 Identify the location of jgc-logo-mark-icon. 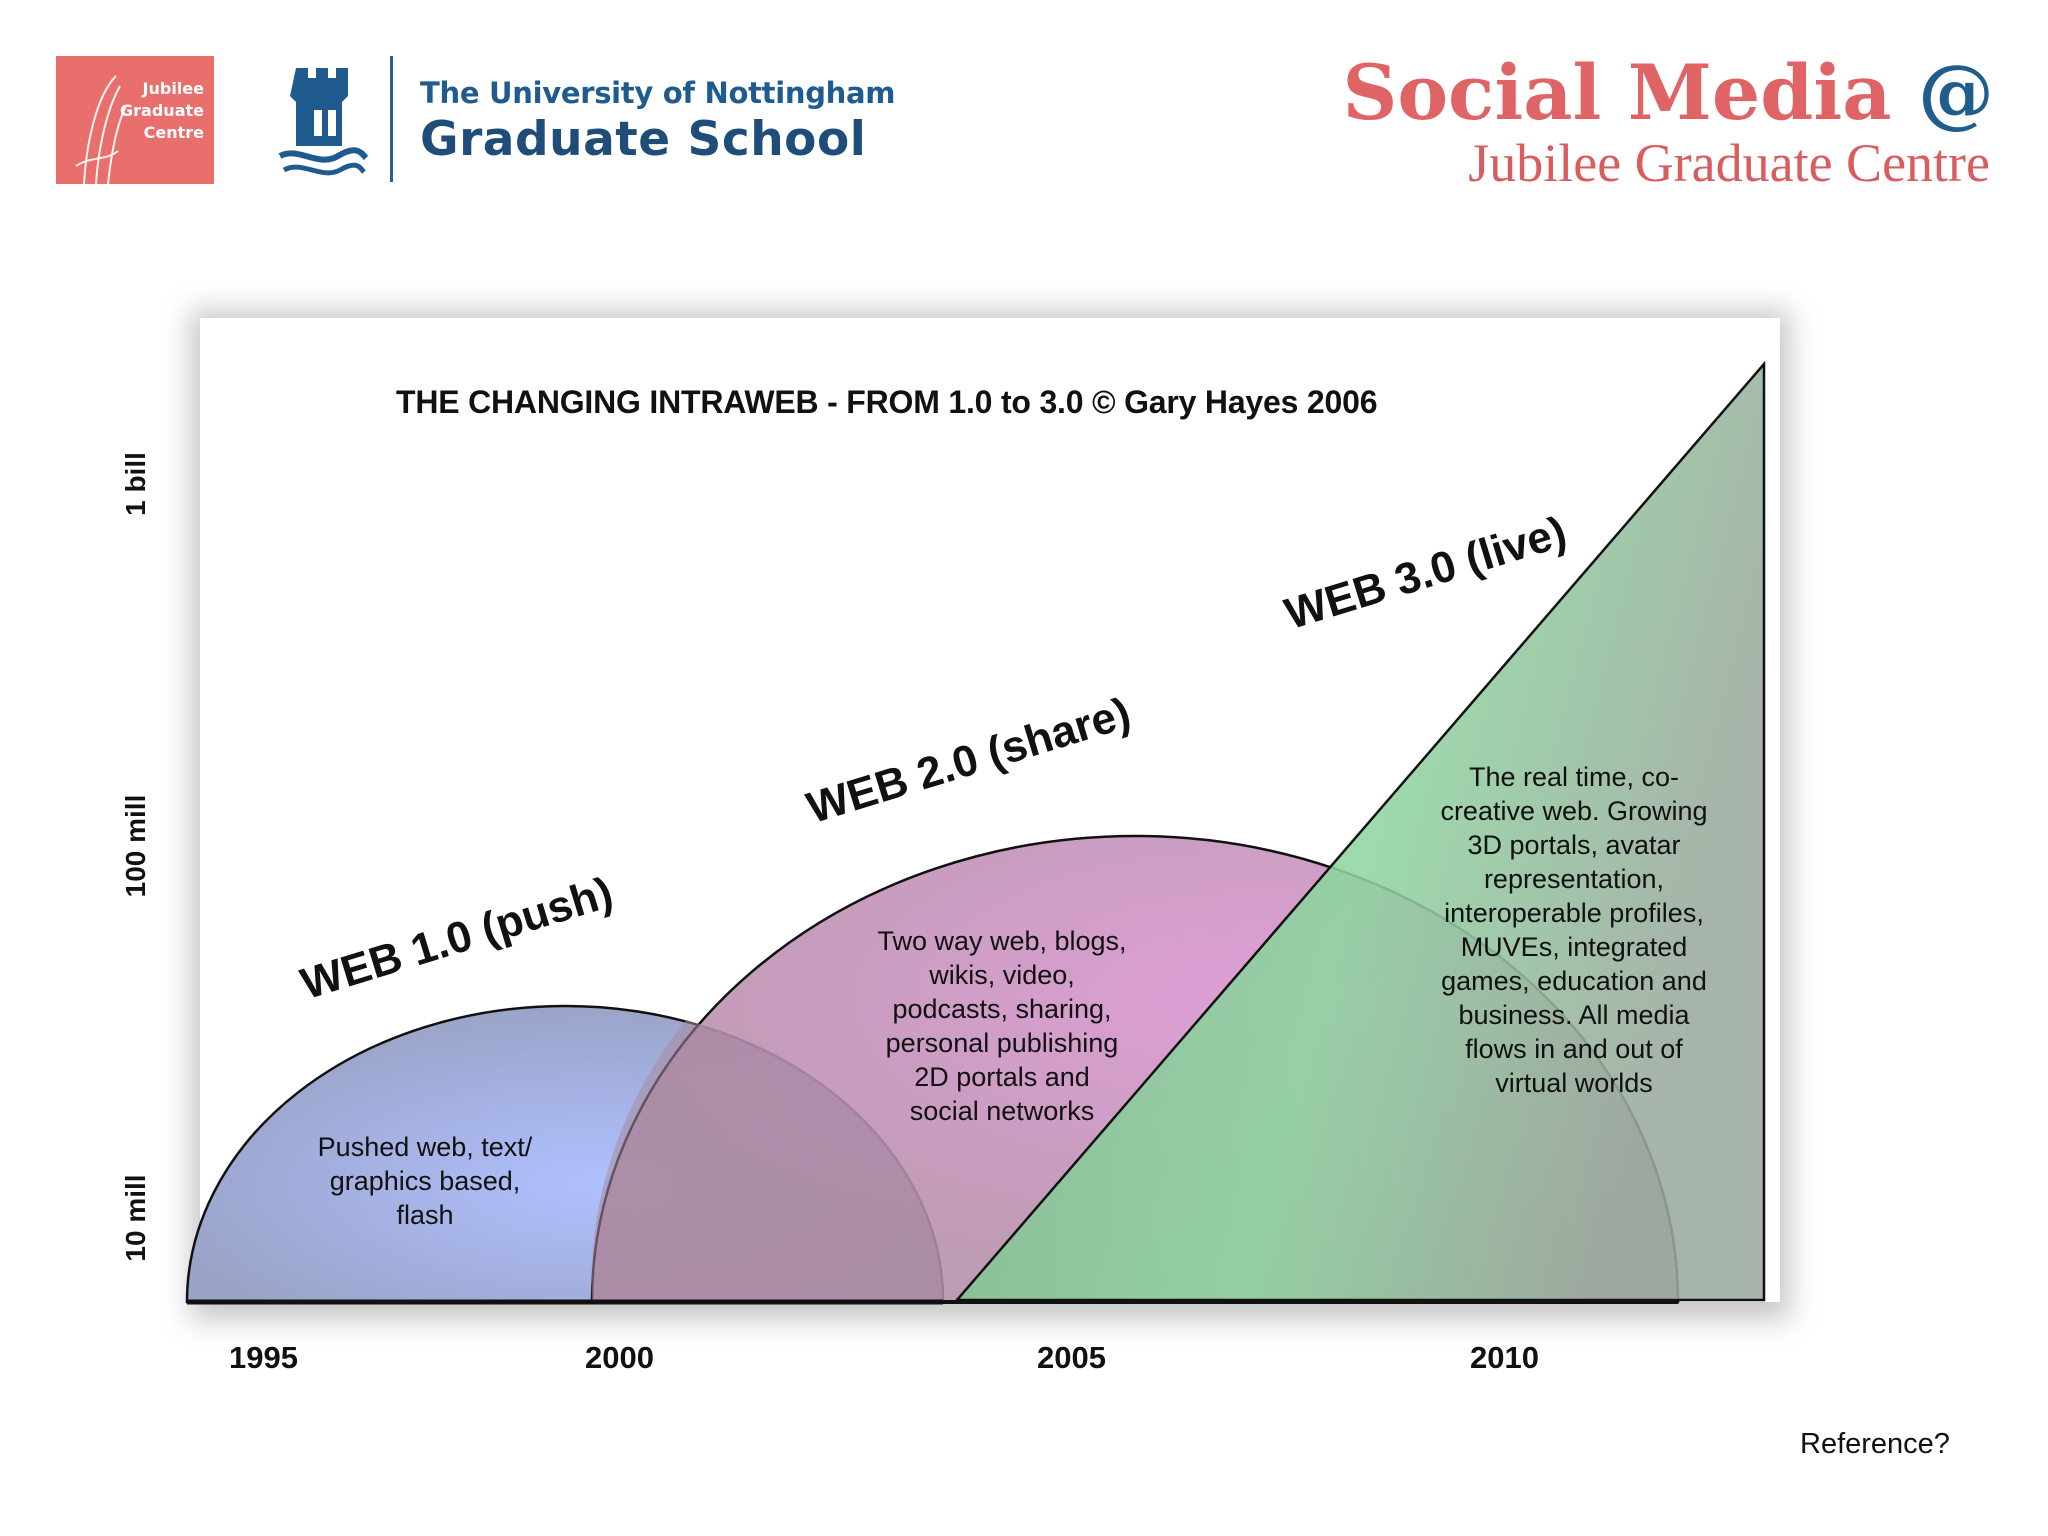
(101, 129).